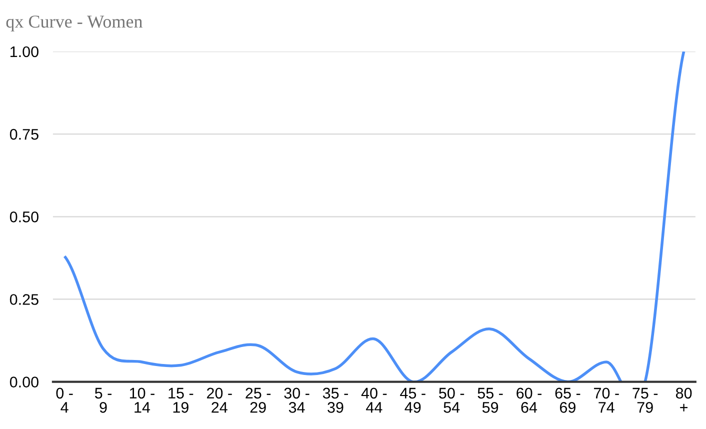 Image resolution: width=706 pixels, height=429 pixels. What do you see at coordinates (374, 400) in the screenshot?
I see `x-tick-label: 40 - 44` at bounding box center [374, 400].